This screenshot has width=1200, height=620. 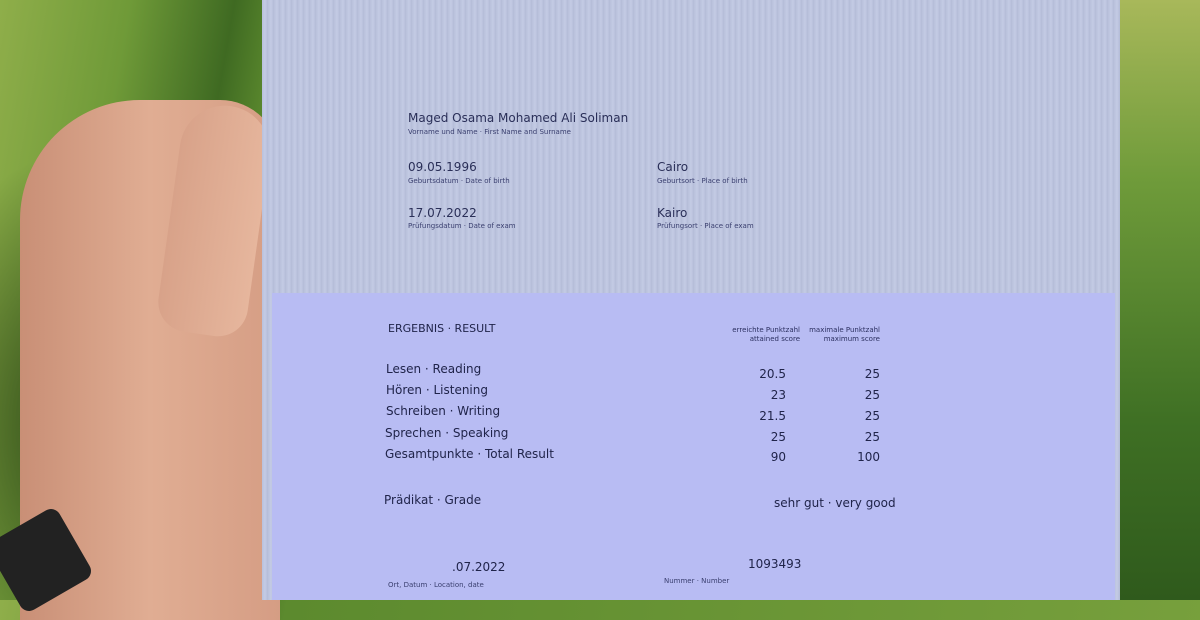 I want to click on name-value: Maged Osama Mohamed Ali Soliman, so click(x=518, y=118).